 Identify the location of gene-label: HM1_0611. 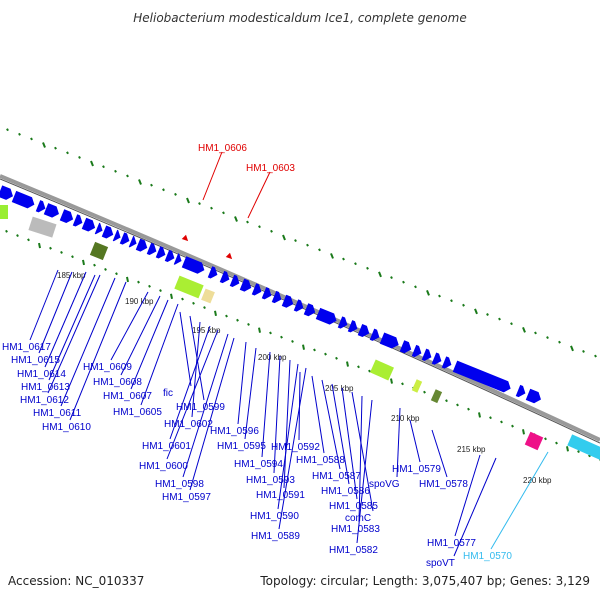
(57, 413).